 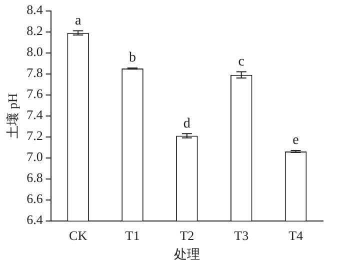 What do you see at coordinates (34, 178) in the screenshot?
I see `y-tick-label: 6.8` at bounding box center [34, 178].